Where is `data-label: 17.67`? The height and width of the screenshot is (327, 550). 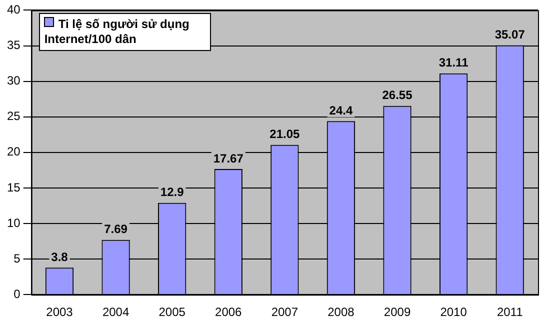
data-label: 17.67 is located at coordinates (228, 158).